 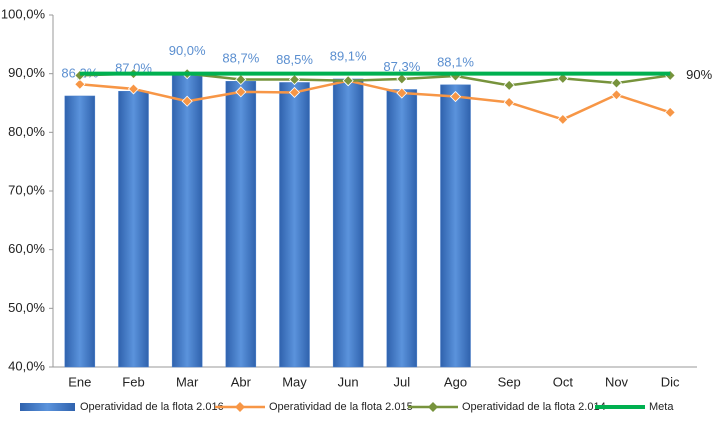 I want to click on x-tick-label: Dic, so click(x=670, y=381).